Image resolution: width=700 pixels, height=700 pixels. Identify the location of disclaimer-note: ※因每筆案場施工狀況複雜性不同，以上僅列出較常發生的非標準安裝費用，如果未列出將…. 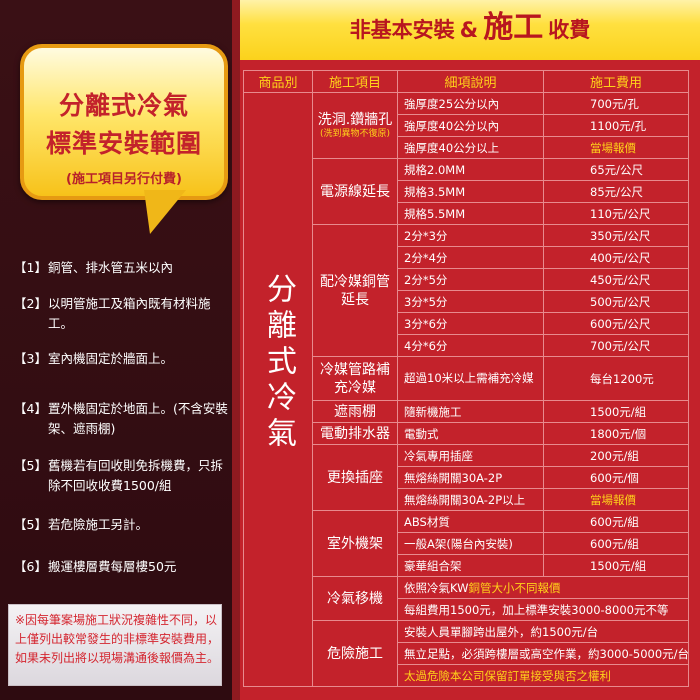
(115, 645).